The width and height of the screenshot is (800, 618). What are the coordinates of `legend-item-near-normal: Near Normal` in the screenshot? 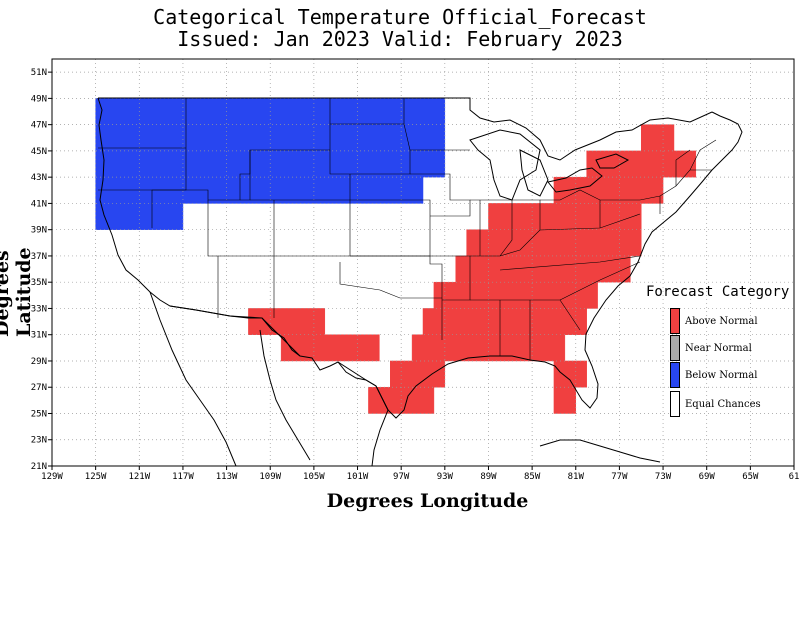 It's located at (711, 348).